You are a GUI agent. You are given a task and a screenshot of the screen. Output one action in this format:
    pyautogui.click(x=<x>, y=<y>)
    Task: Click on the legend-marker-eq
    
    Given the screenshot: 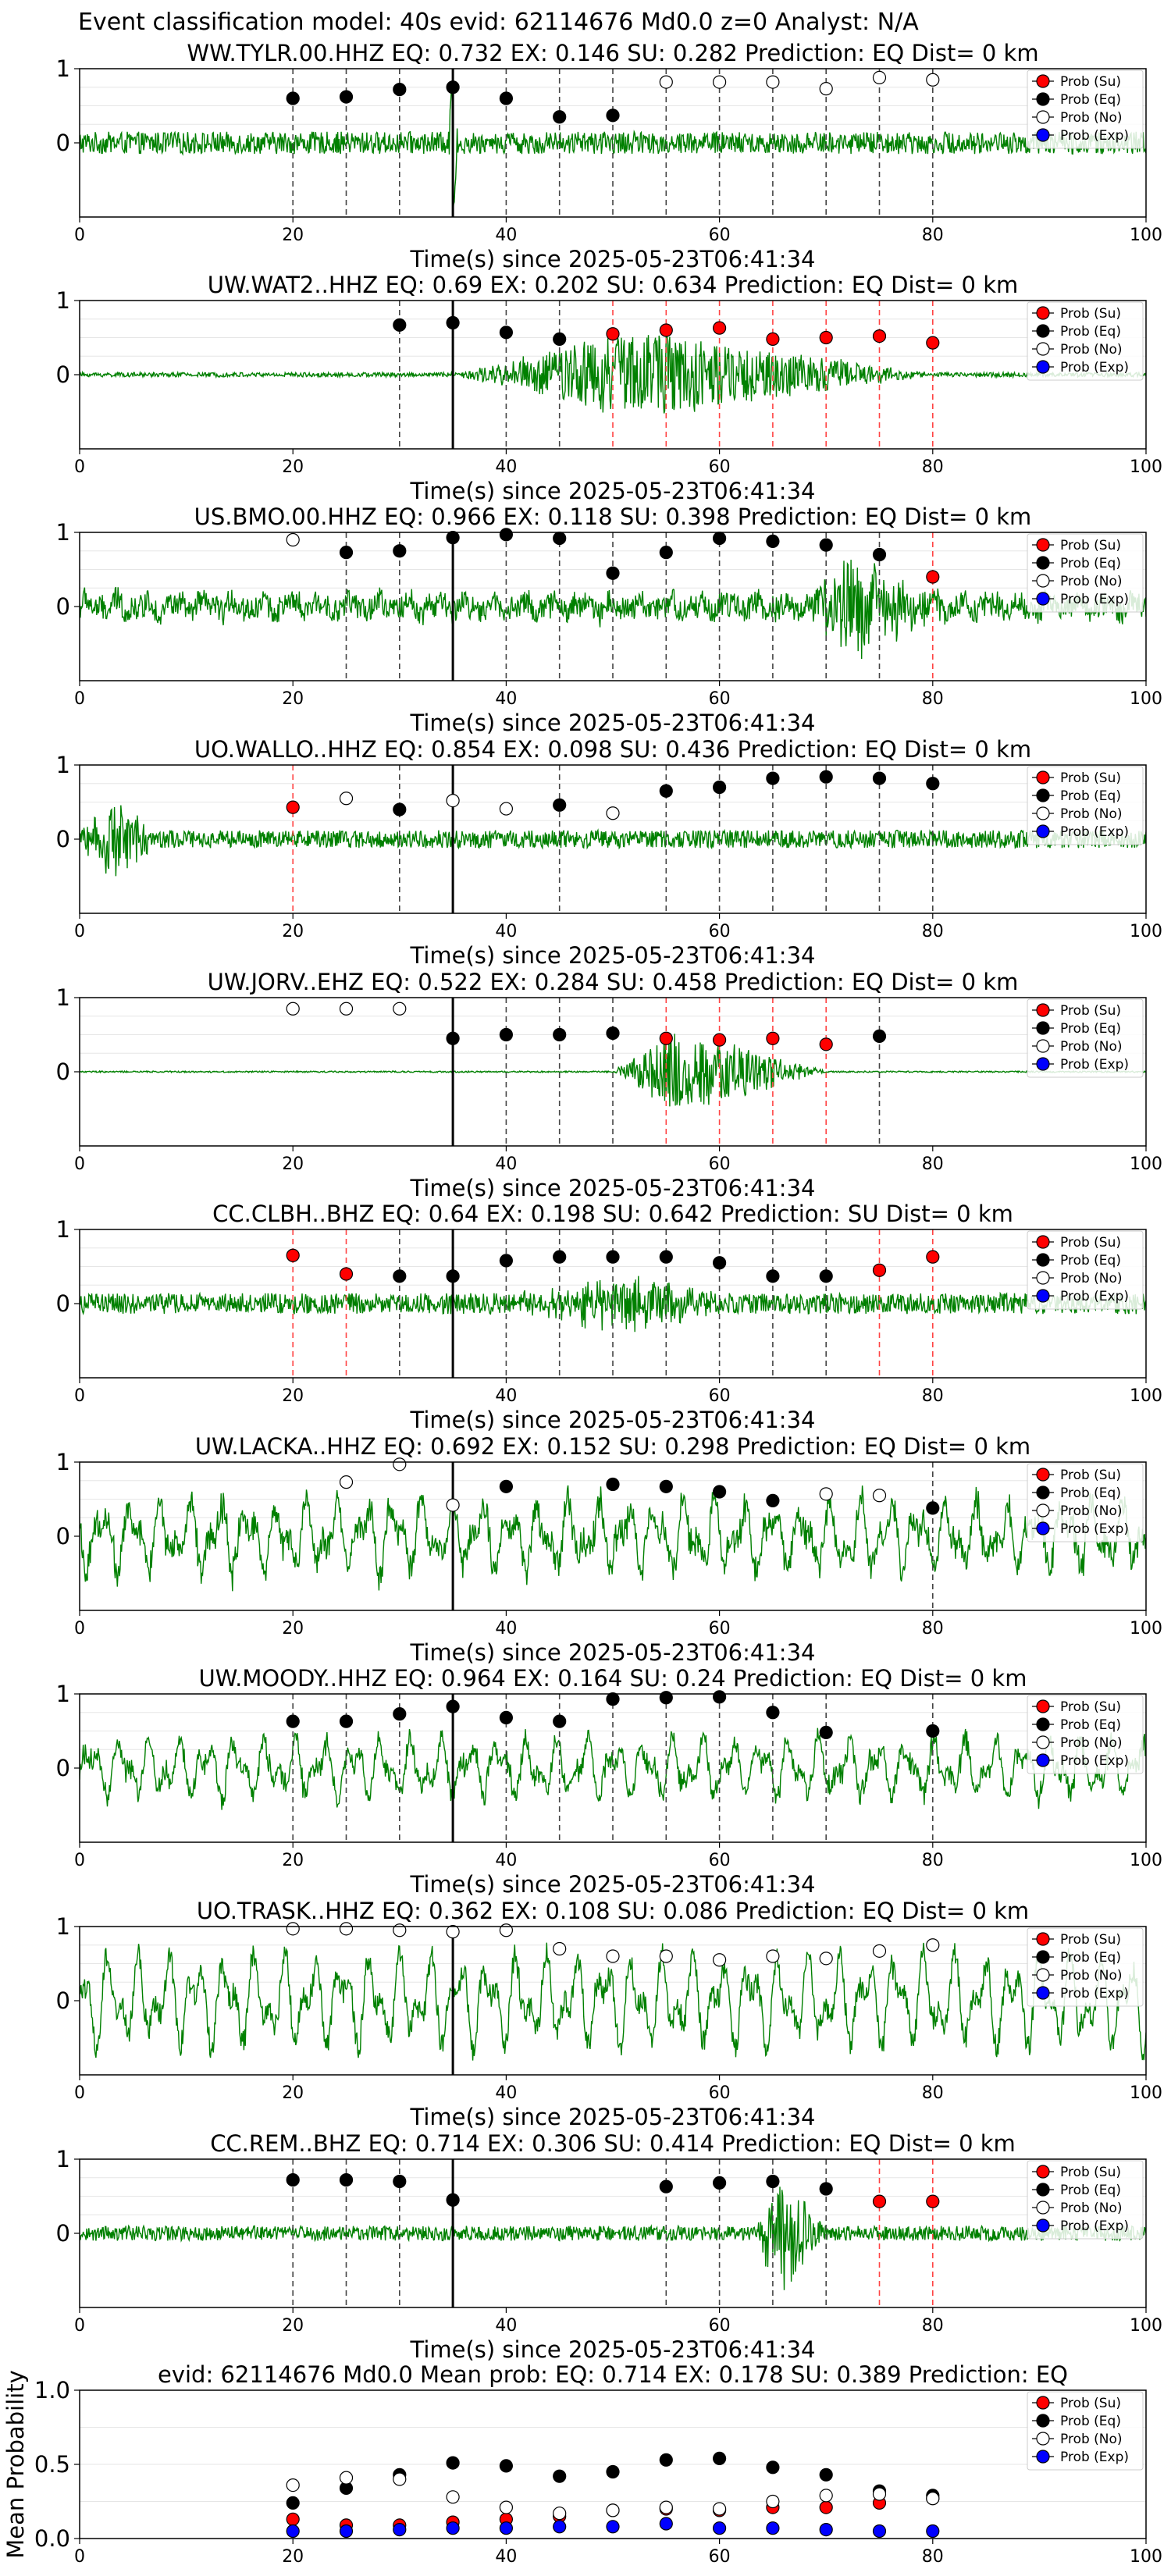 What is the action you would take?
    pyautogui.click(x=1043, y=1724)
    